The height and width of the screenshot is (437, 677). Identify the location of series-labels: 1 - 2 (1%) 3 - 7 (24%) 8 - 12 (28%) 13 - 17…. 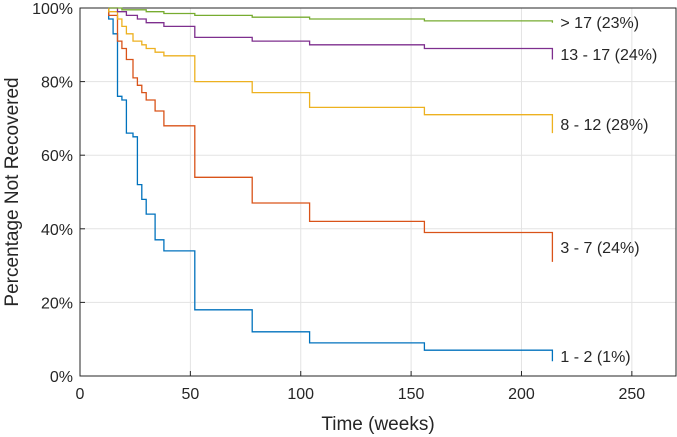
(608, 190).